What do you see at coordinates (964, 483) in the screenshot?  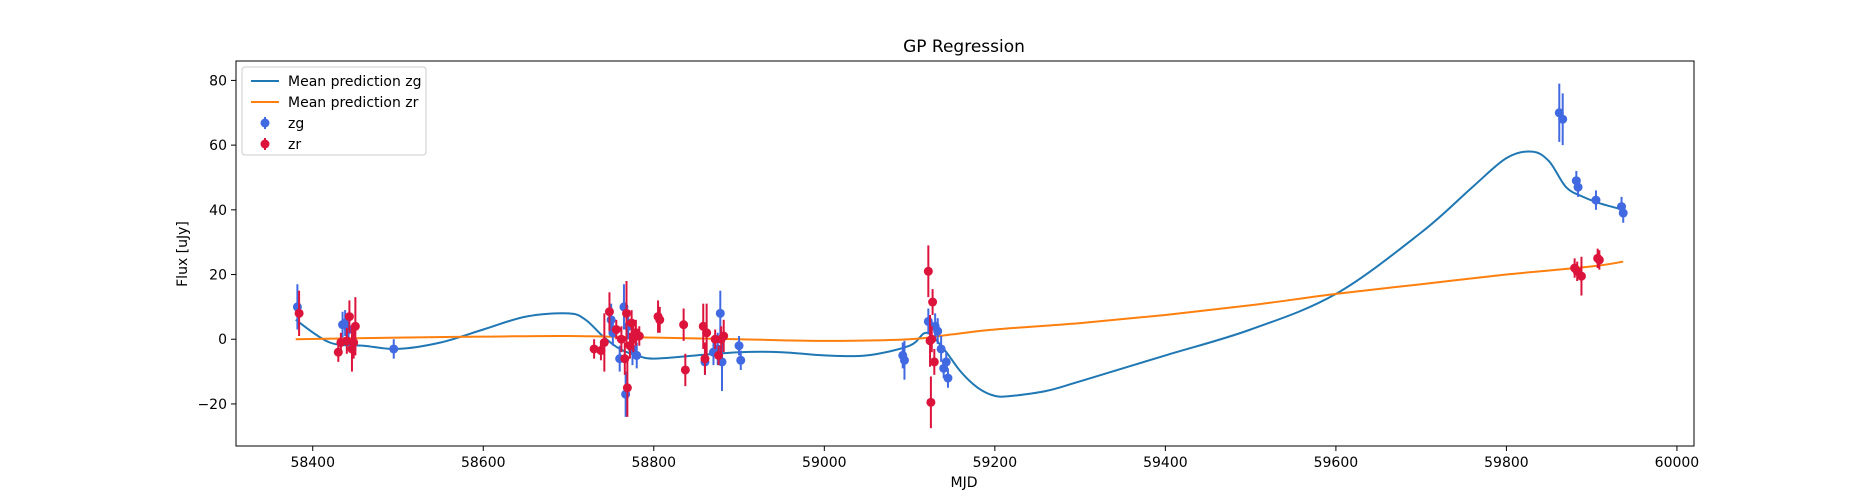 I see `x-axis-label: MJD` at bounding box center [964, 483].